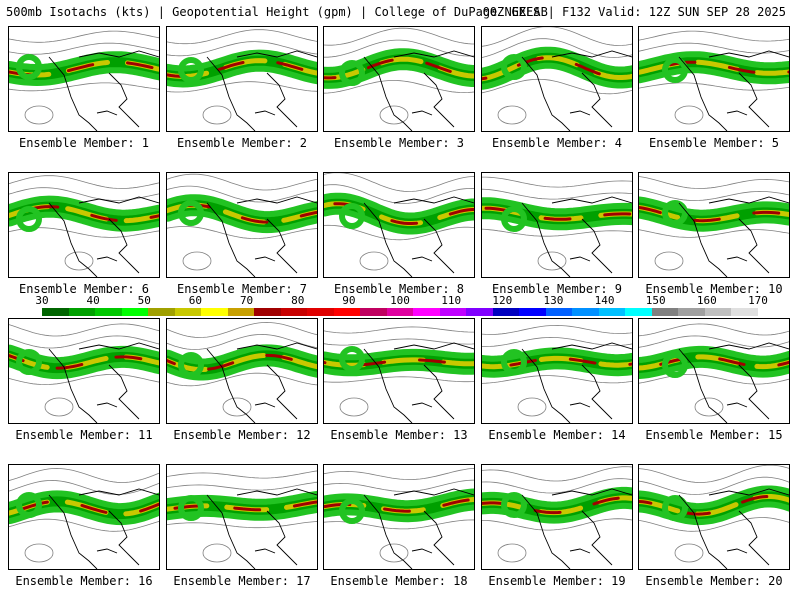 The width and height of the screenshot is (800, 600). I want to click on colorbar-tick-label: 60, so click(195, 300).